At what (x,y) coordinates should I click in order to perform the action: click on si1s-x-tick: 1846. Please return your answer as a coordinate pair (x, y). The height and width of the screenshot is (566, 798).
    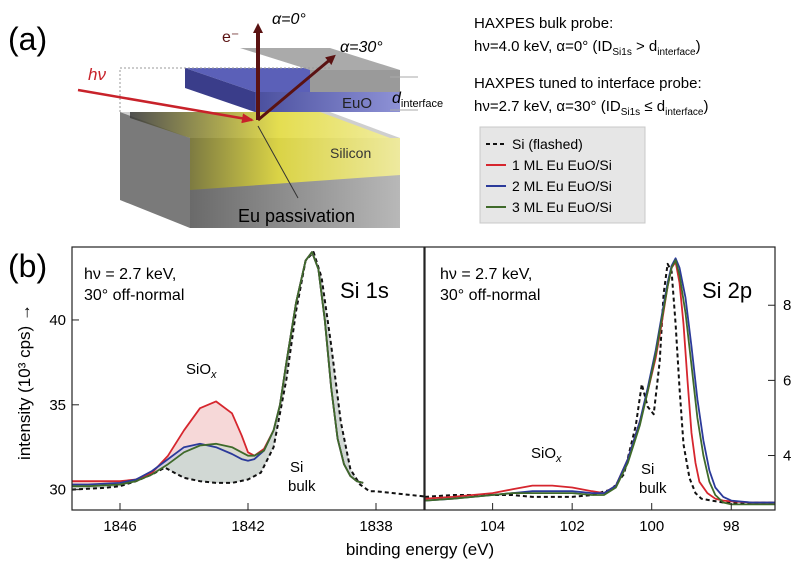
    Looking at the image, I should click on (120, 519).